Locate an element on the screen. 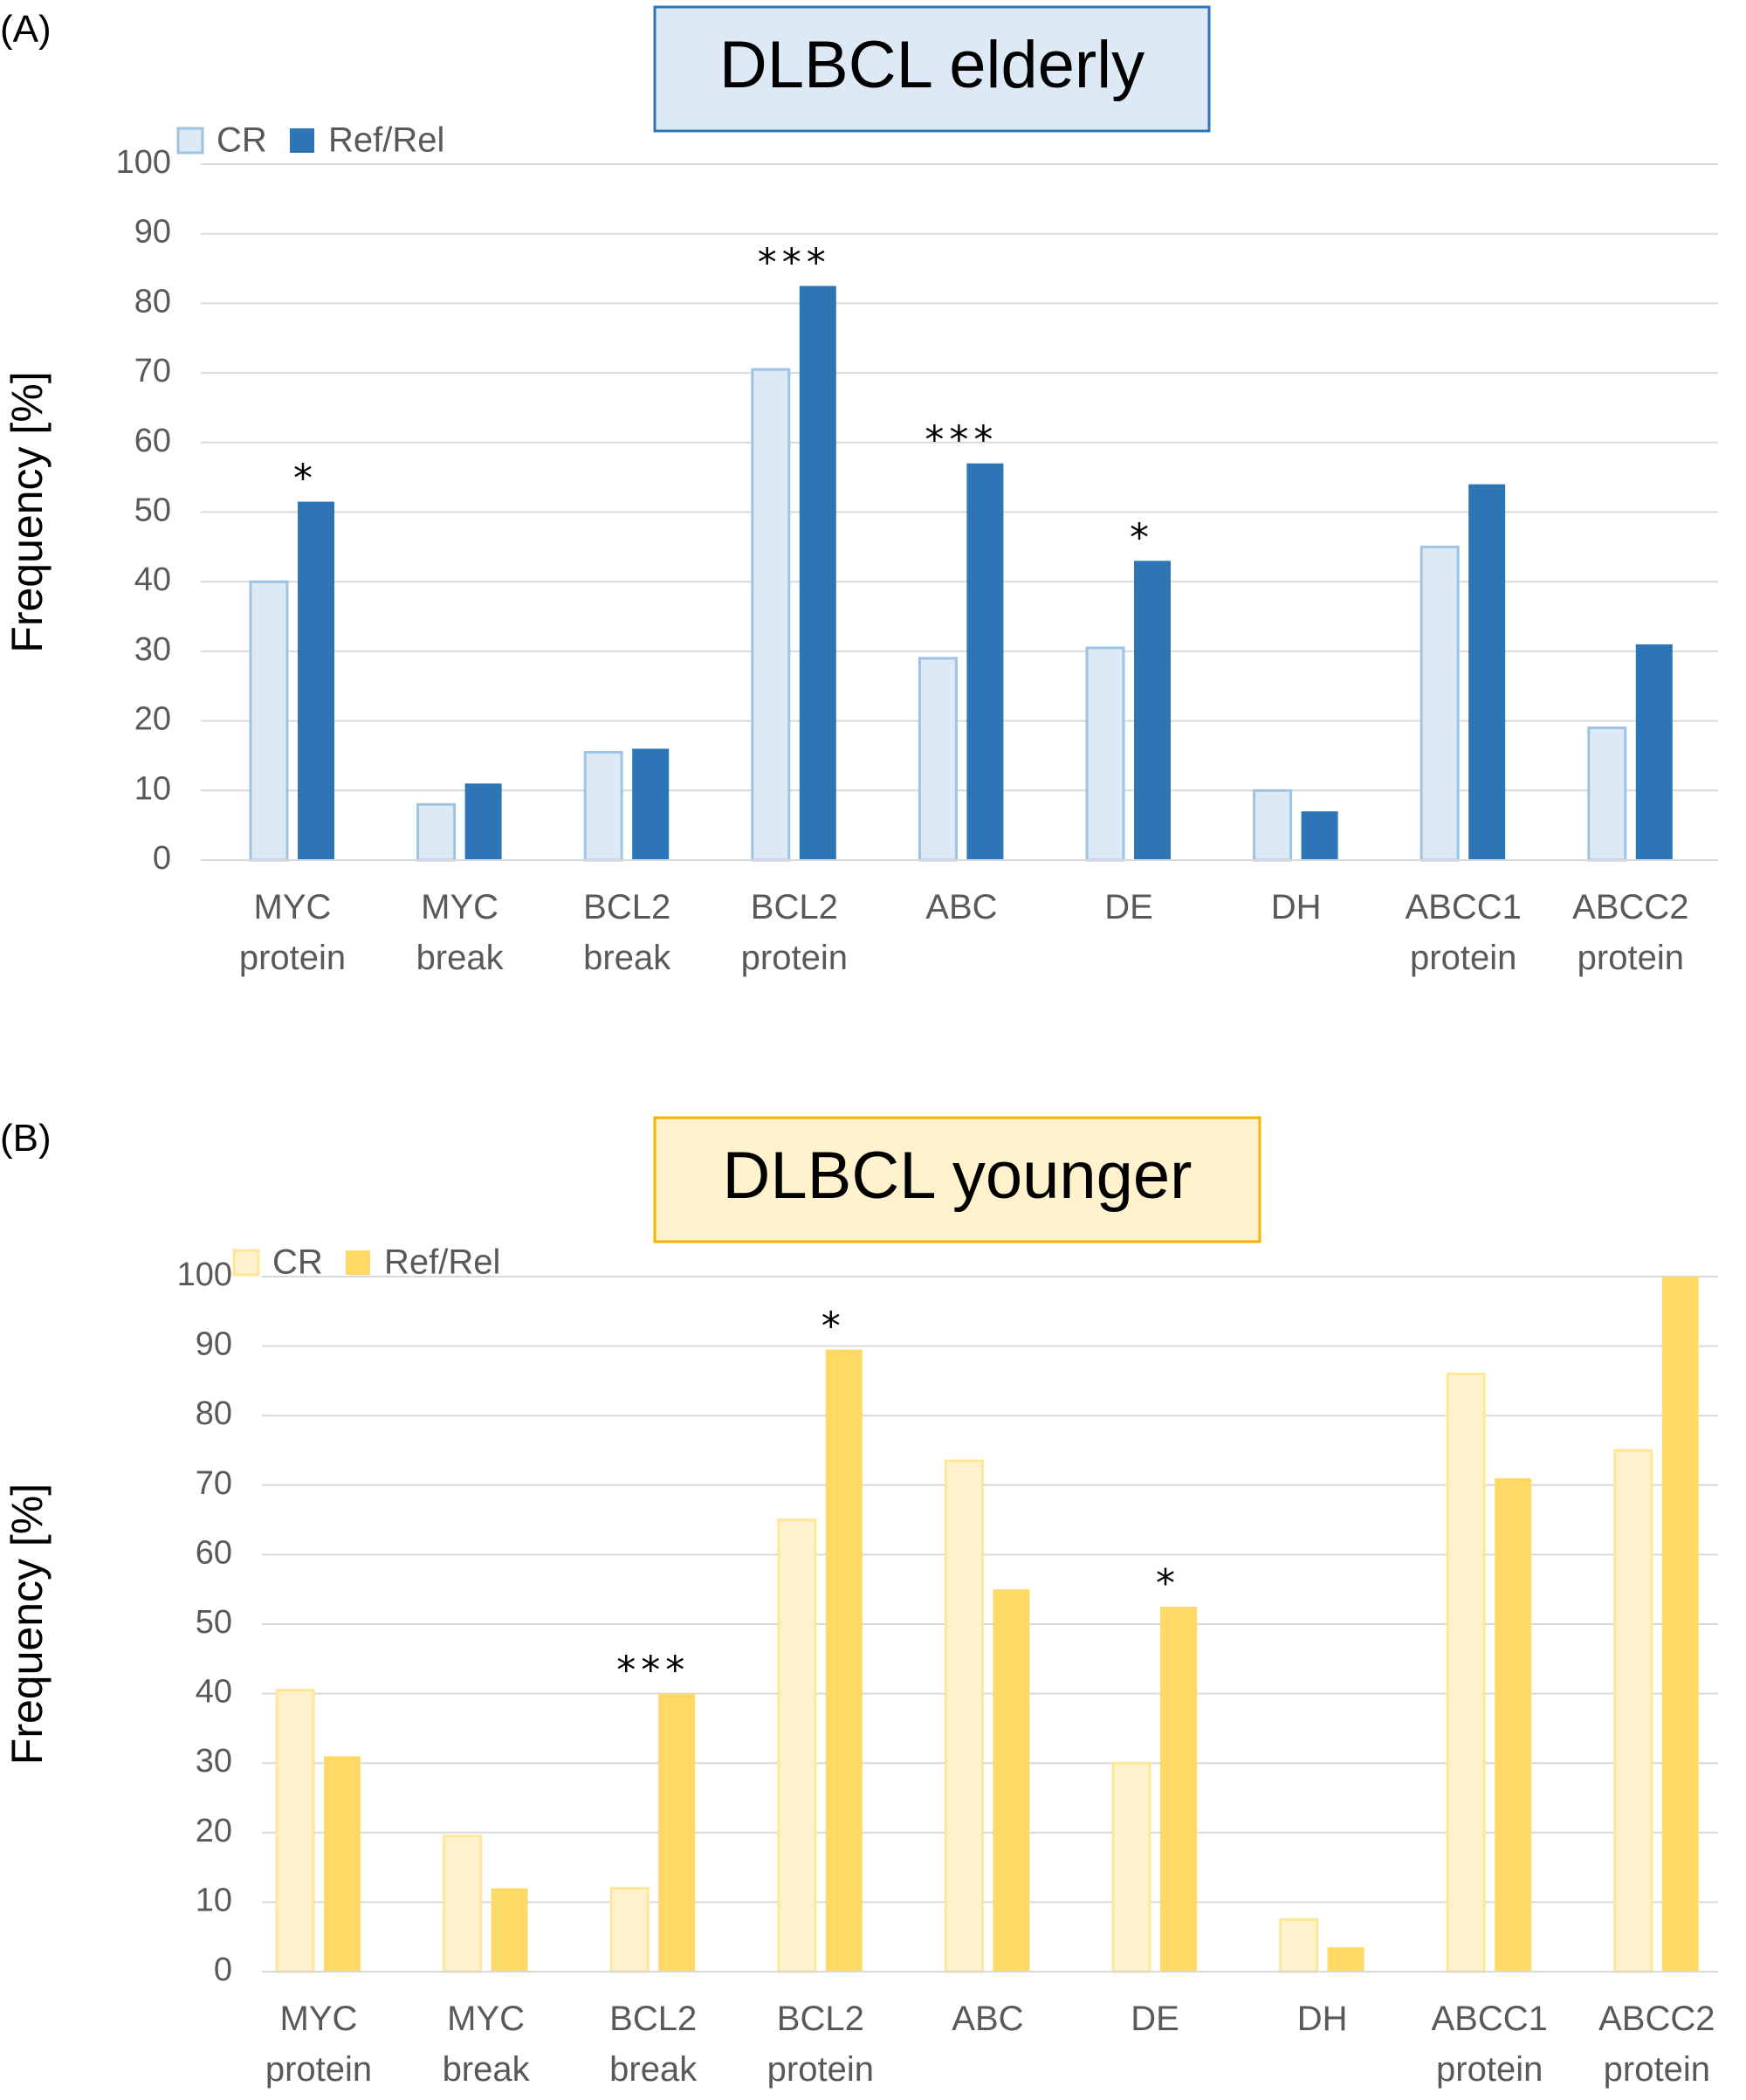  panel-2-category-label: ABCC2 is located at coordinates (1656, 2019).